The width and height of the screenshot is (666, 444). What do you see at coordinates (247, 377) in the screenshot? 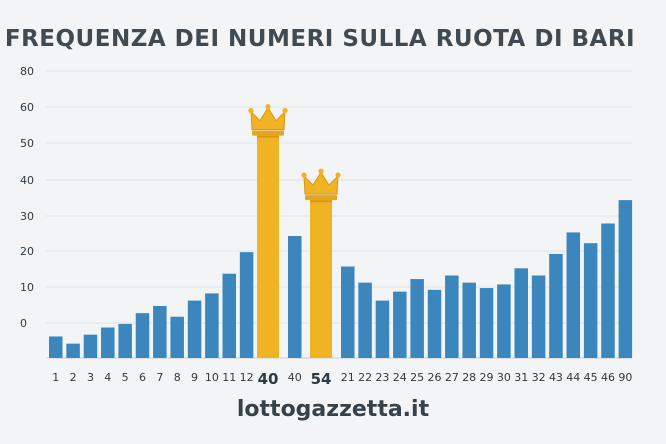
I see `x-tick-label: 12` at bounding box center [247, 377].